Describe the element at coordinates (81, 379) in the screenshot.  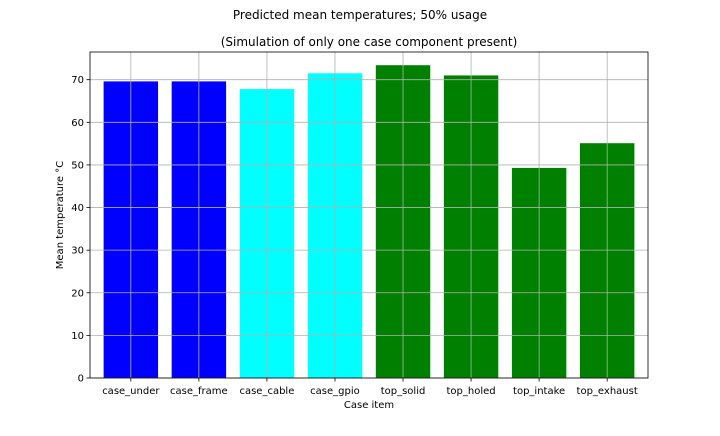
I see `y-tick-label: 0` at that location.